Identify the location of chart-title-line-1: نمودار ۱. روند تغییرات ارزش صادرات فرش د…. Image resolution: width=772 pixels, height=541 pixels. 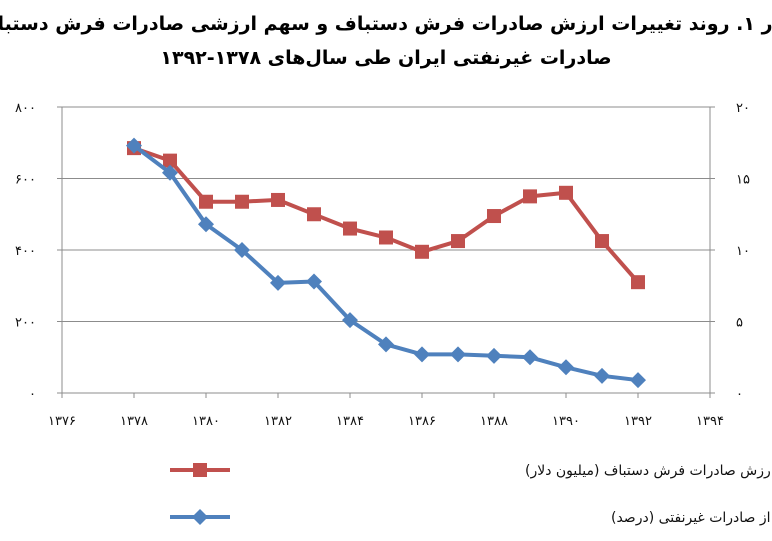
(386, 24).